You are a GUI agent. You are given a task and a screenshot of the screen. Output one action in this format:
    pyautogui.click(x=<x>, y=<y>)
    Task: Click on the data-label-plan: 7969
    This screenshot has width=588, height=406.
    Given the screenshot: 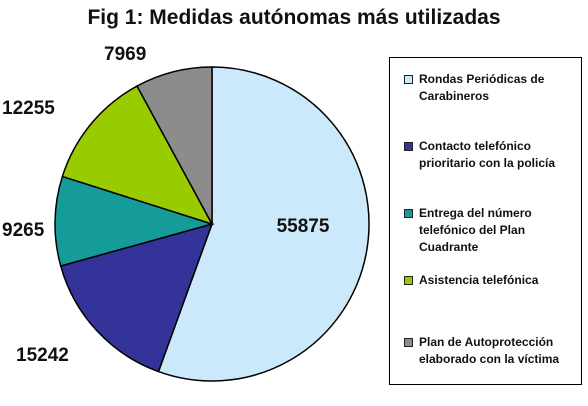 What is the action you would take?
    pyautogui.click(x=125, y=54)
    